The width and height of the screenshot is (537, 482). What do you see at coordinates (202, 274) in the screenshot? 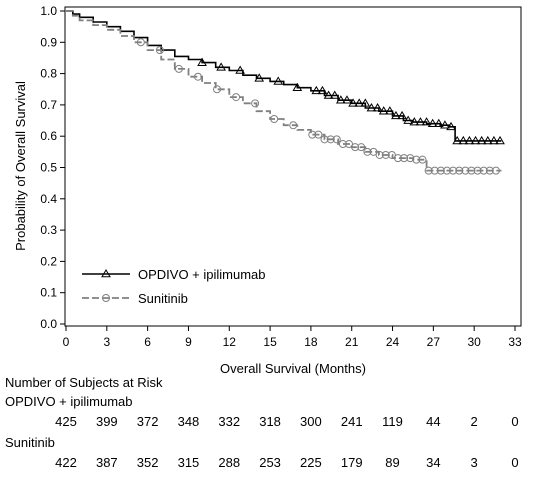
I see `legend-label-opdivo-ipilimumab: OPDIVO + ipilimumab` at bounding box center [202, 274].